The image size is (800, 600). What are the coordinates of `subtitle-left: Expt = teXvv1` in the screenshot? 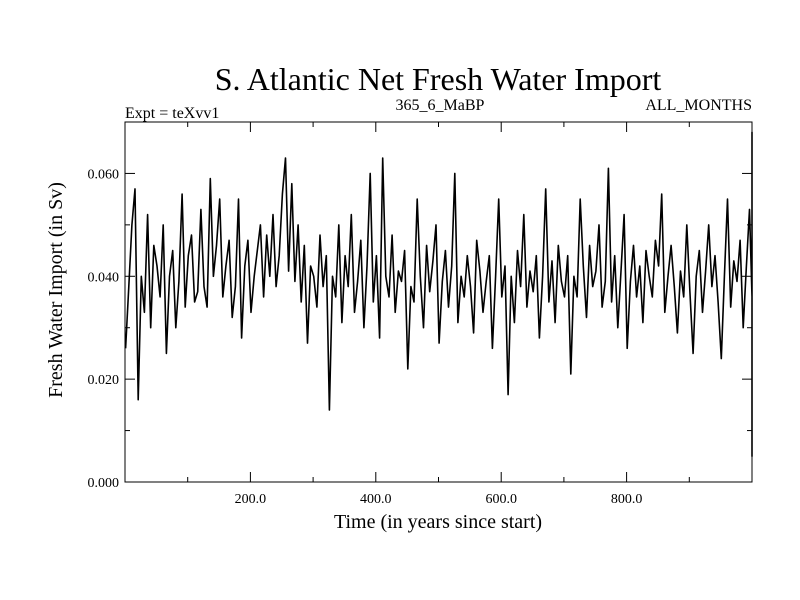 It's located at (172, 113).